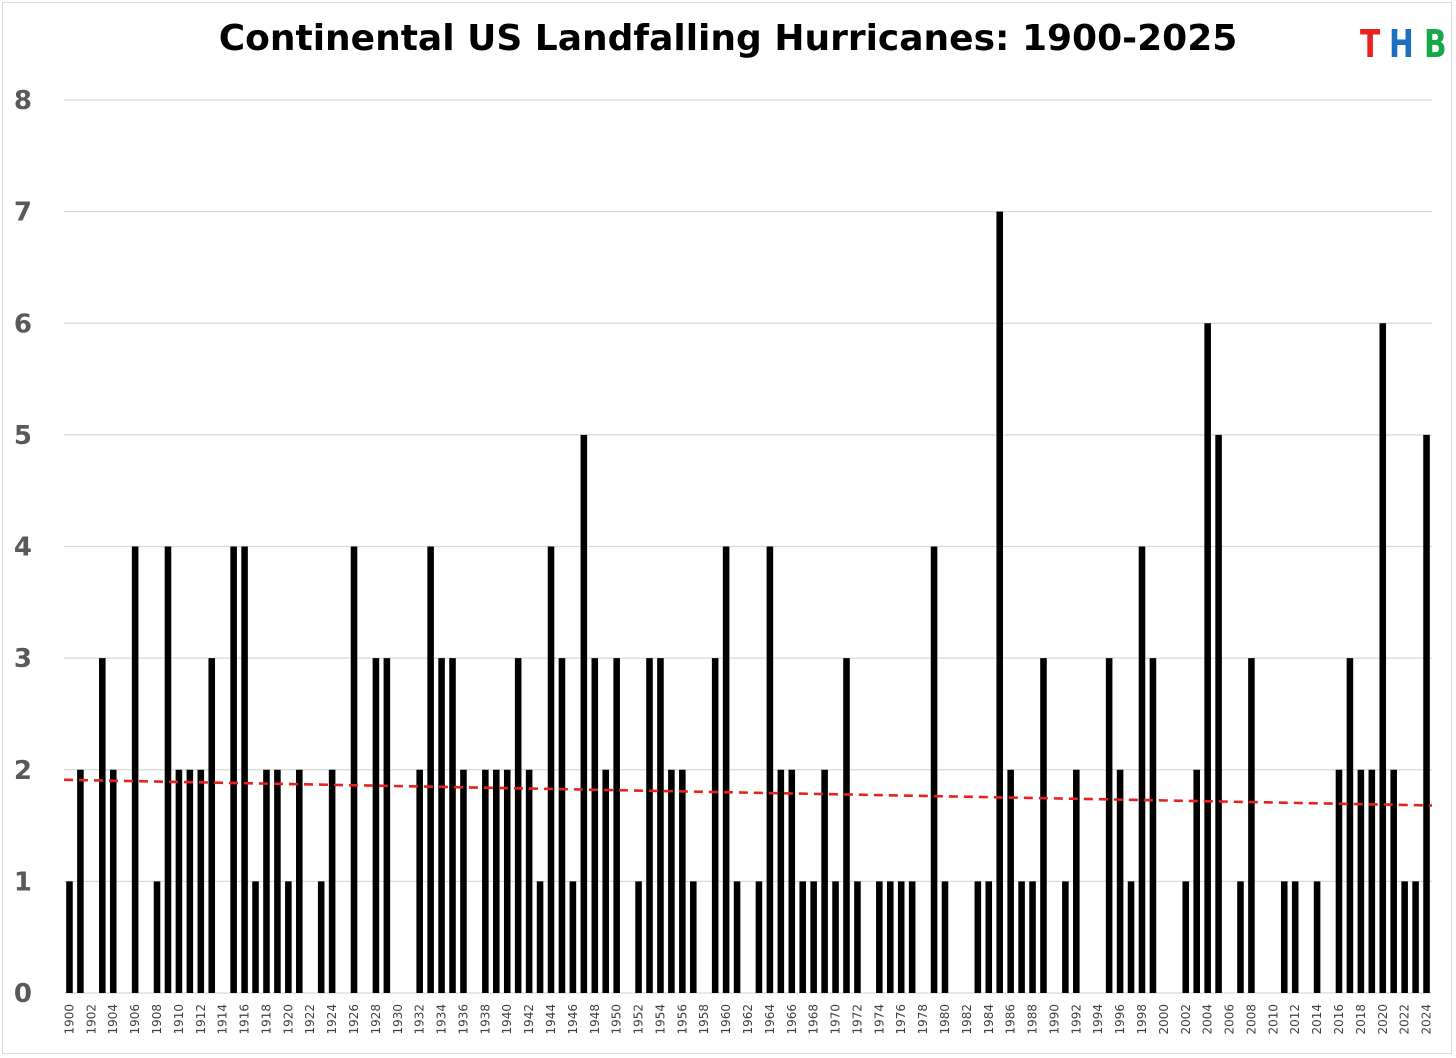 The width and height of the screenshot is (1456, 1058). What do you see at coordinates (999, 602) in the screenshot?
I see `bar-1985` at bounding box center [999, 602].